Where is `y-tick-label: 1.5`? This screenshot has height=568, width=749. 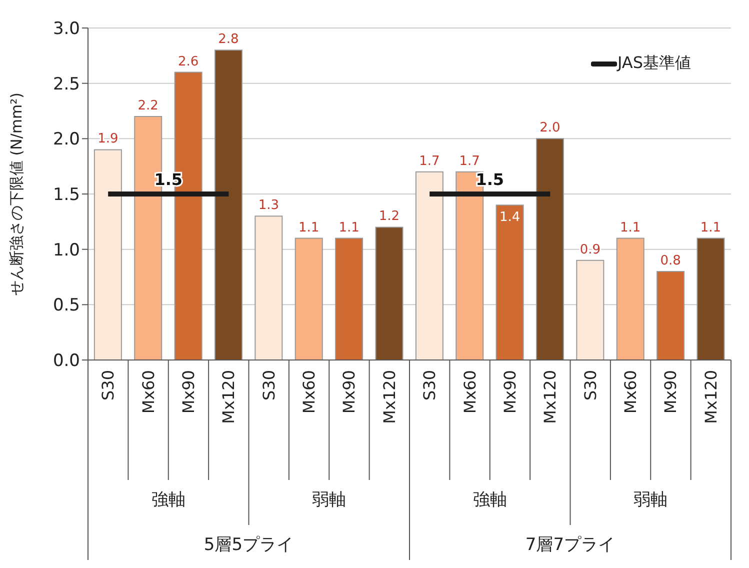 y-tick-label: 1.5 is located at coordinates (66, 195).